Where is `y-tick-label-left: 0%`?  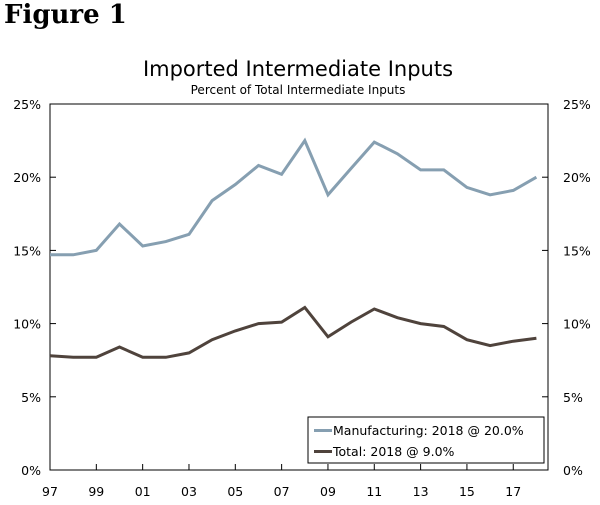 y-tick-label-left: 0% is located at coordinates (31, 470).